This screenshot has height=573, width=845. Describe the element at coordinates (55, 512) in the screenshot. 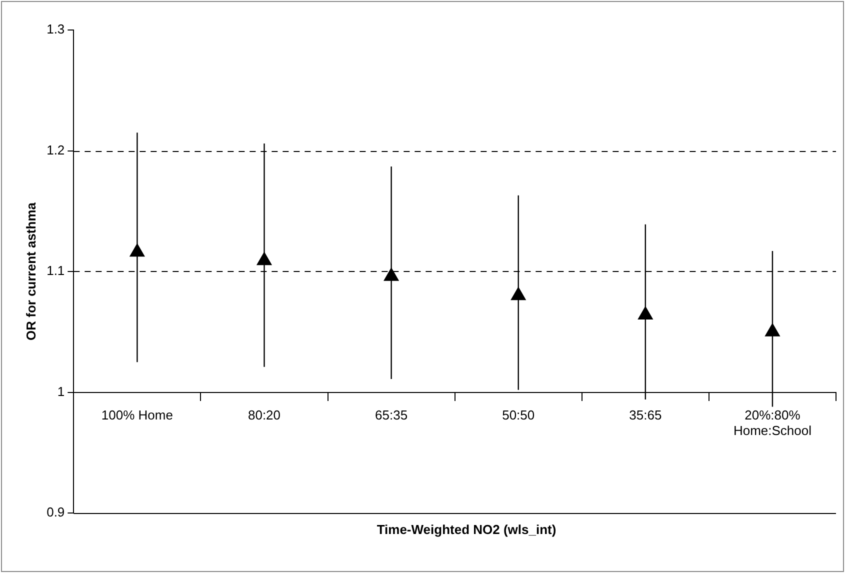

I see `y-tick-label: 0.9` at that location.